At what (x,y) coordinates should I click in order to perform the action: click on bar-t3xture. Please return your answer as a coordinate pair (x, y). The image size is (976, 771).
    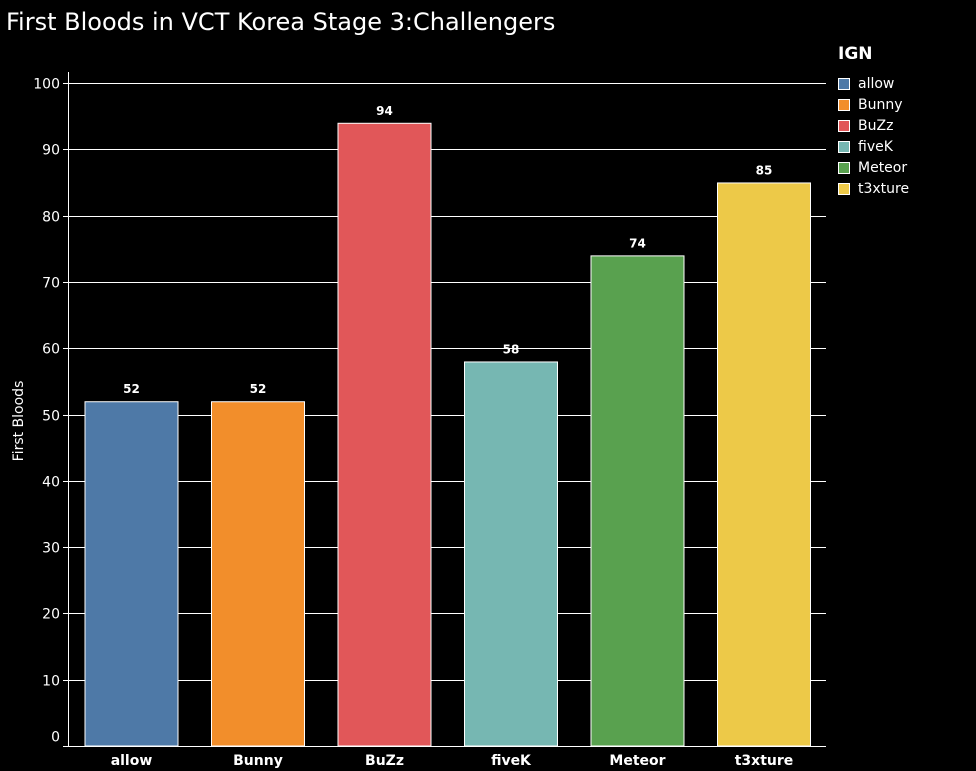
    Looking at the image, I should click on (764, 464).